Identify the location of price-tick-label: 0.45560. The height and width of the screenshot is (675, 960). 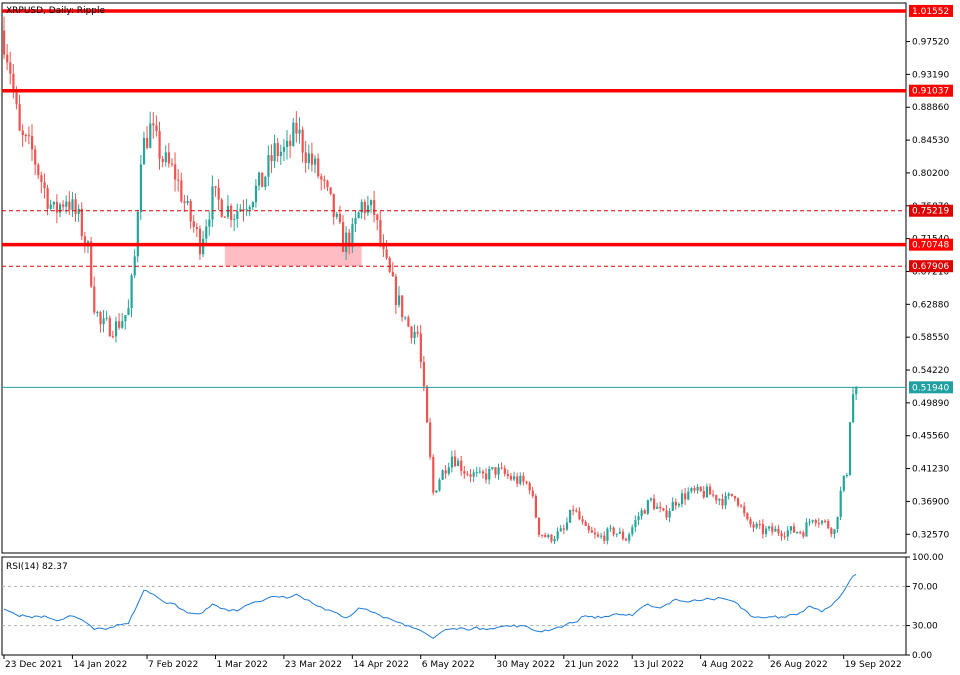
(930, 437).